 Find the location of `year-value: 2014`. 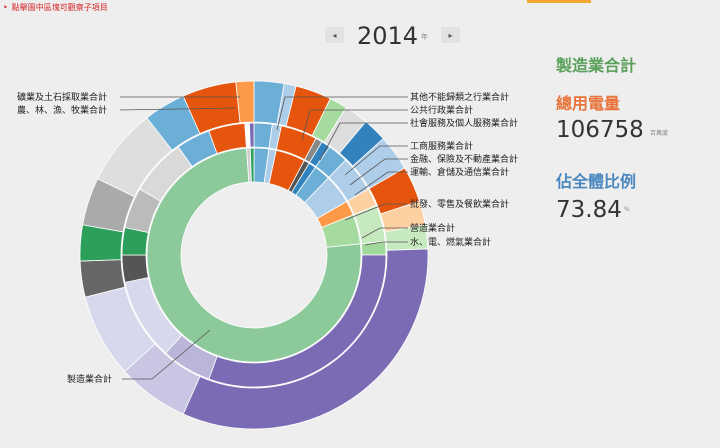

year-value: 2014 is located at coordinates (388, 36).